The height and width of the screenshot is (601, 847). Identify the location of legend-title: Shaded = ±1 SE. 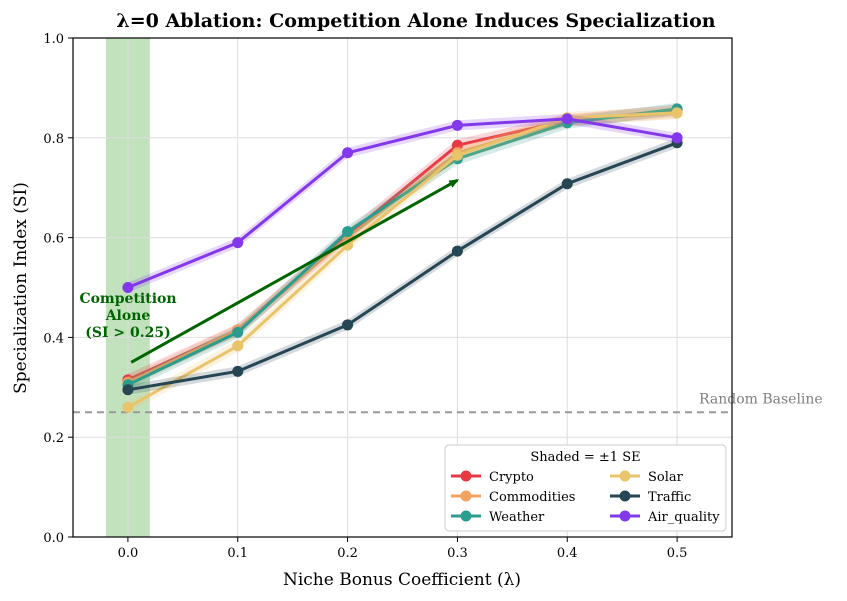
(585, 457).